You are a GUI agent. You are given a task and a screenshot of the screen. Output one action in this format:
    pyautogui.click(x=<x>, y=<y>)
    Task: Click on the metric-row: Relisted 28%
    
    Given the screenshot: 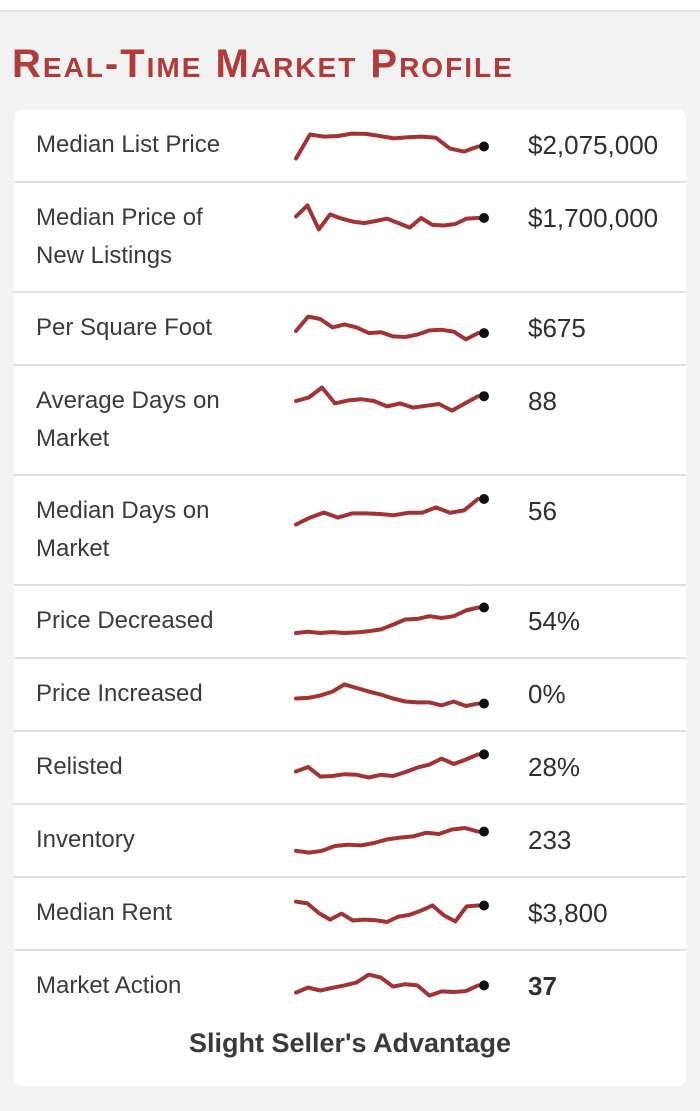 What is the action you would take?
    pyautogui.click(x=350, y=766)
    